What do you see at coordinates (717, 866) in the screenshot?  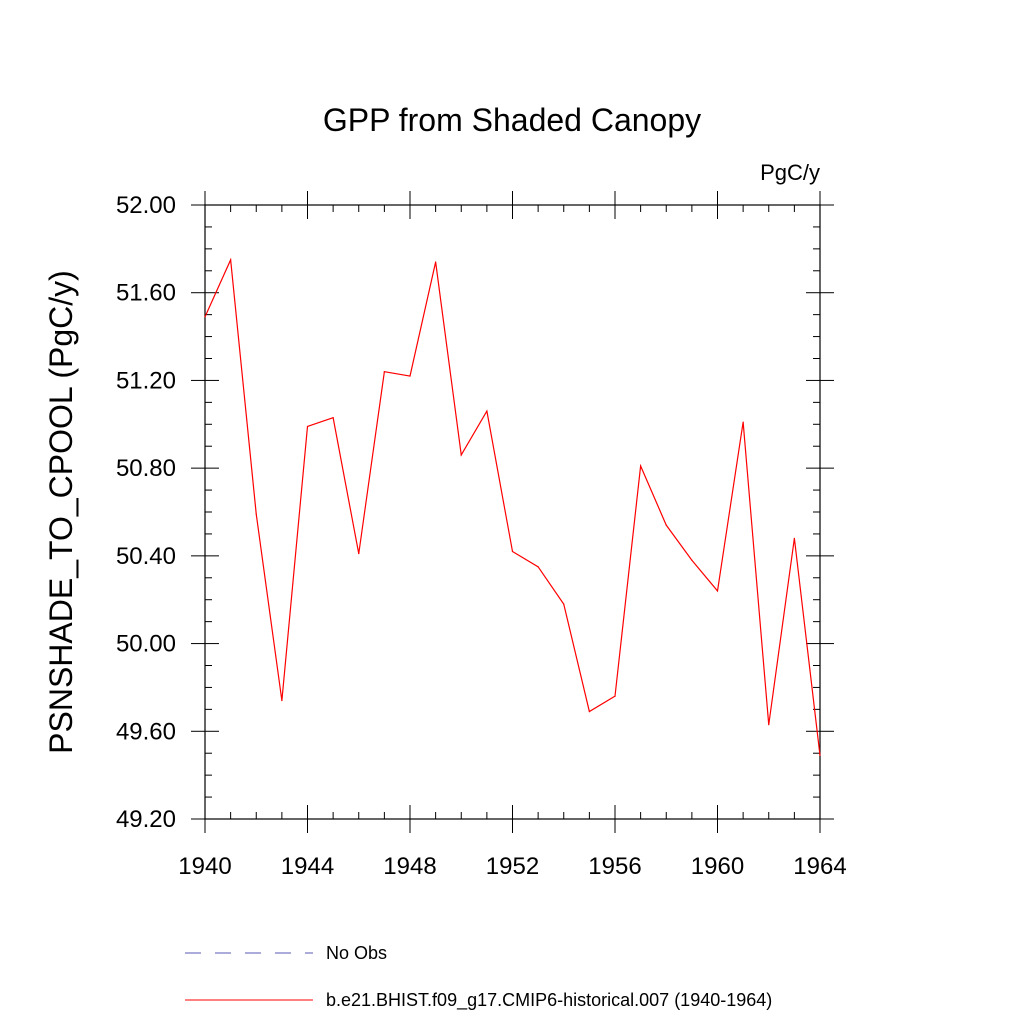 I see `x-tick-label: 1960` at bounding box center [717, 866].